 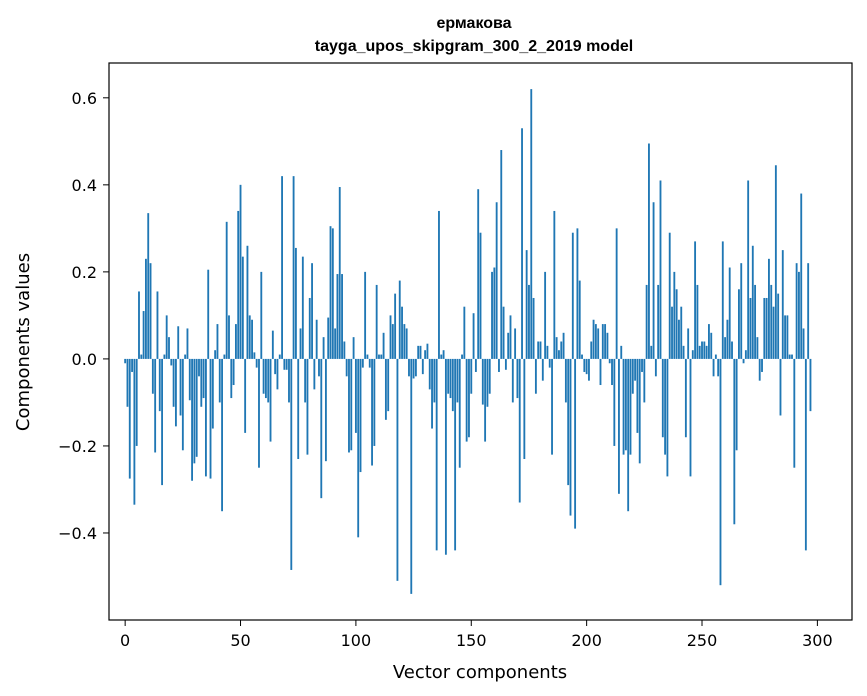 I want to click on x-tick-label: 150, so click(x=471, y=640).